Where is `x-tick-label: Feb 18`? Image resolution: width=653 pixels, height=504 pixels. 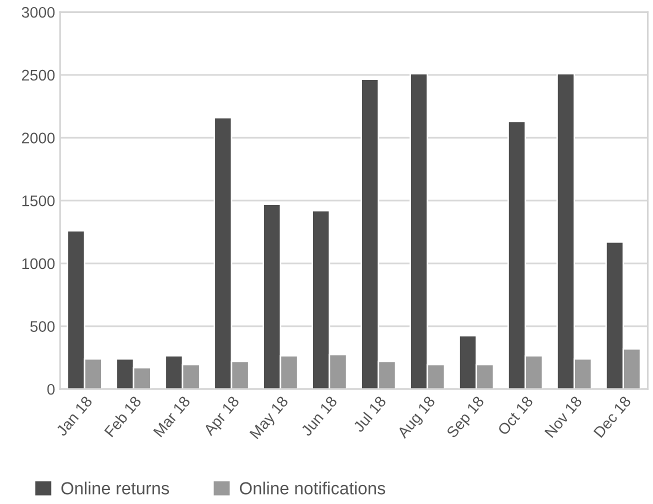 x-tick-label: Feb 18 is located at coordinates (123, 416).